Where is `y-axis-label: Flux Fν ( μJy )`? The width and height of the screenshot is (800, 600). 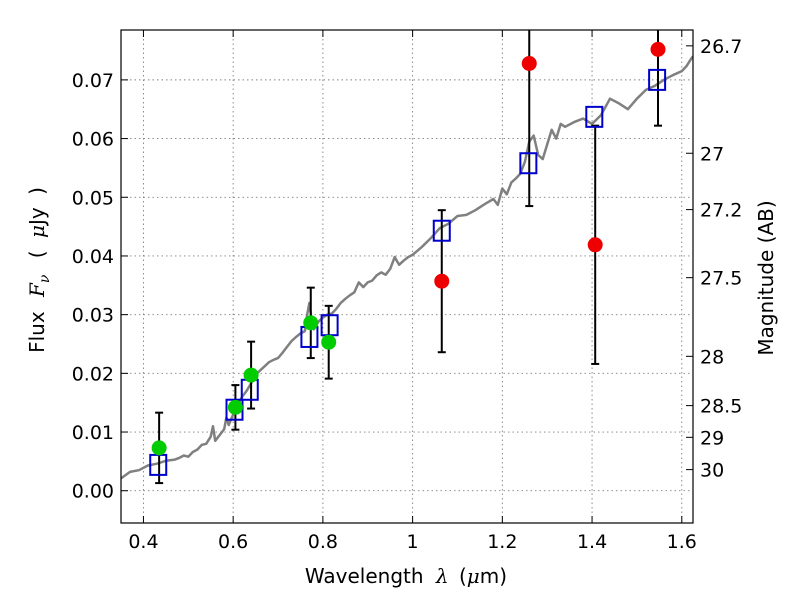 y-axis-label: Flux Fν ( μJy ) is located at coordinates (39, 270).